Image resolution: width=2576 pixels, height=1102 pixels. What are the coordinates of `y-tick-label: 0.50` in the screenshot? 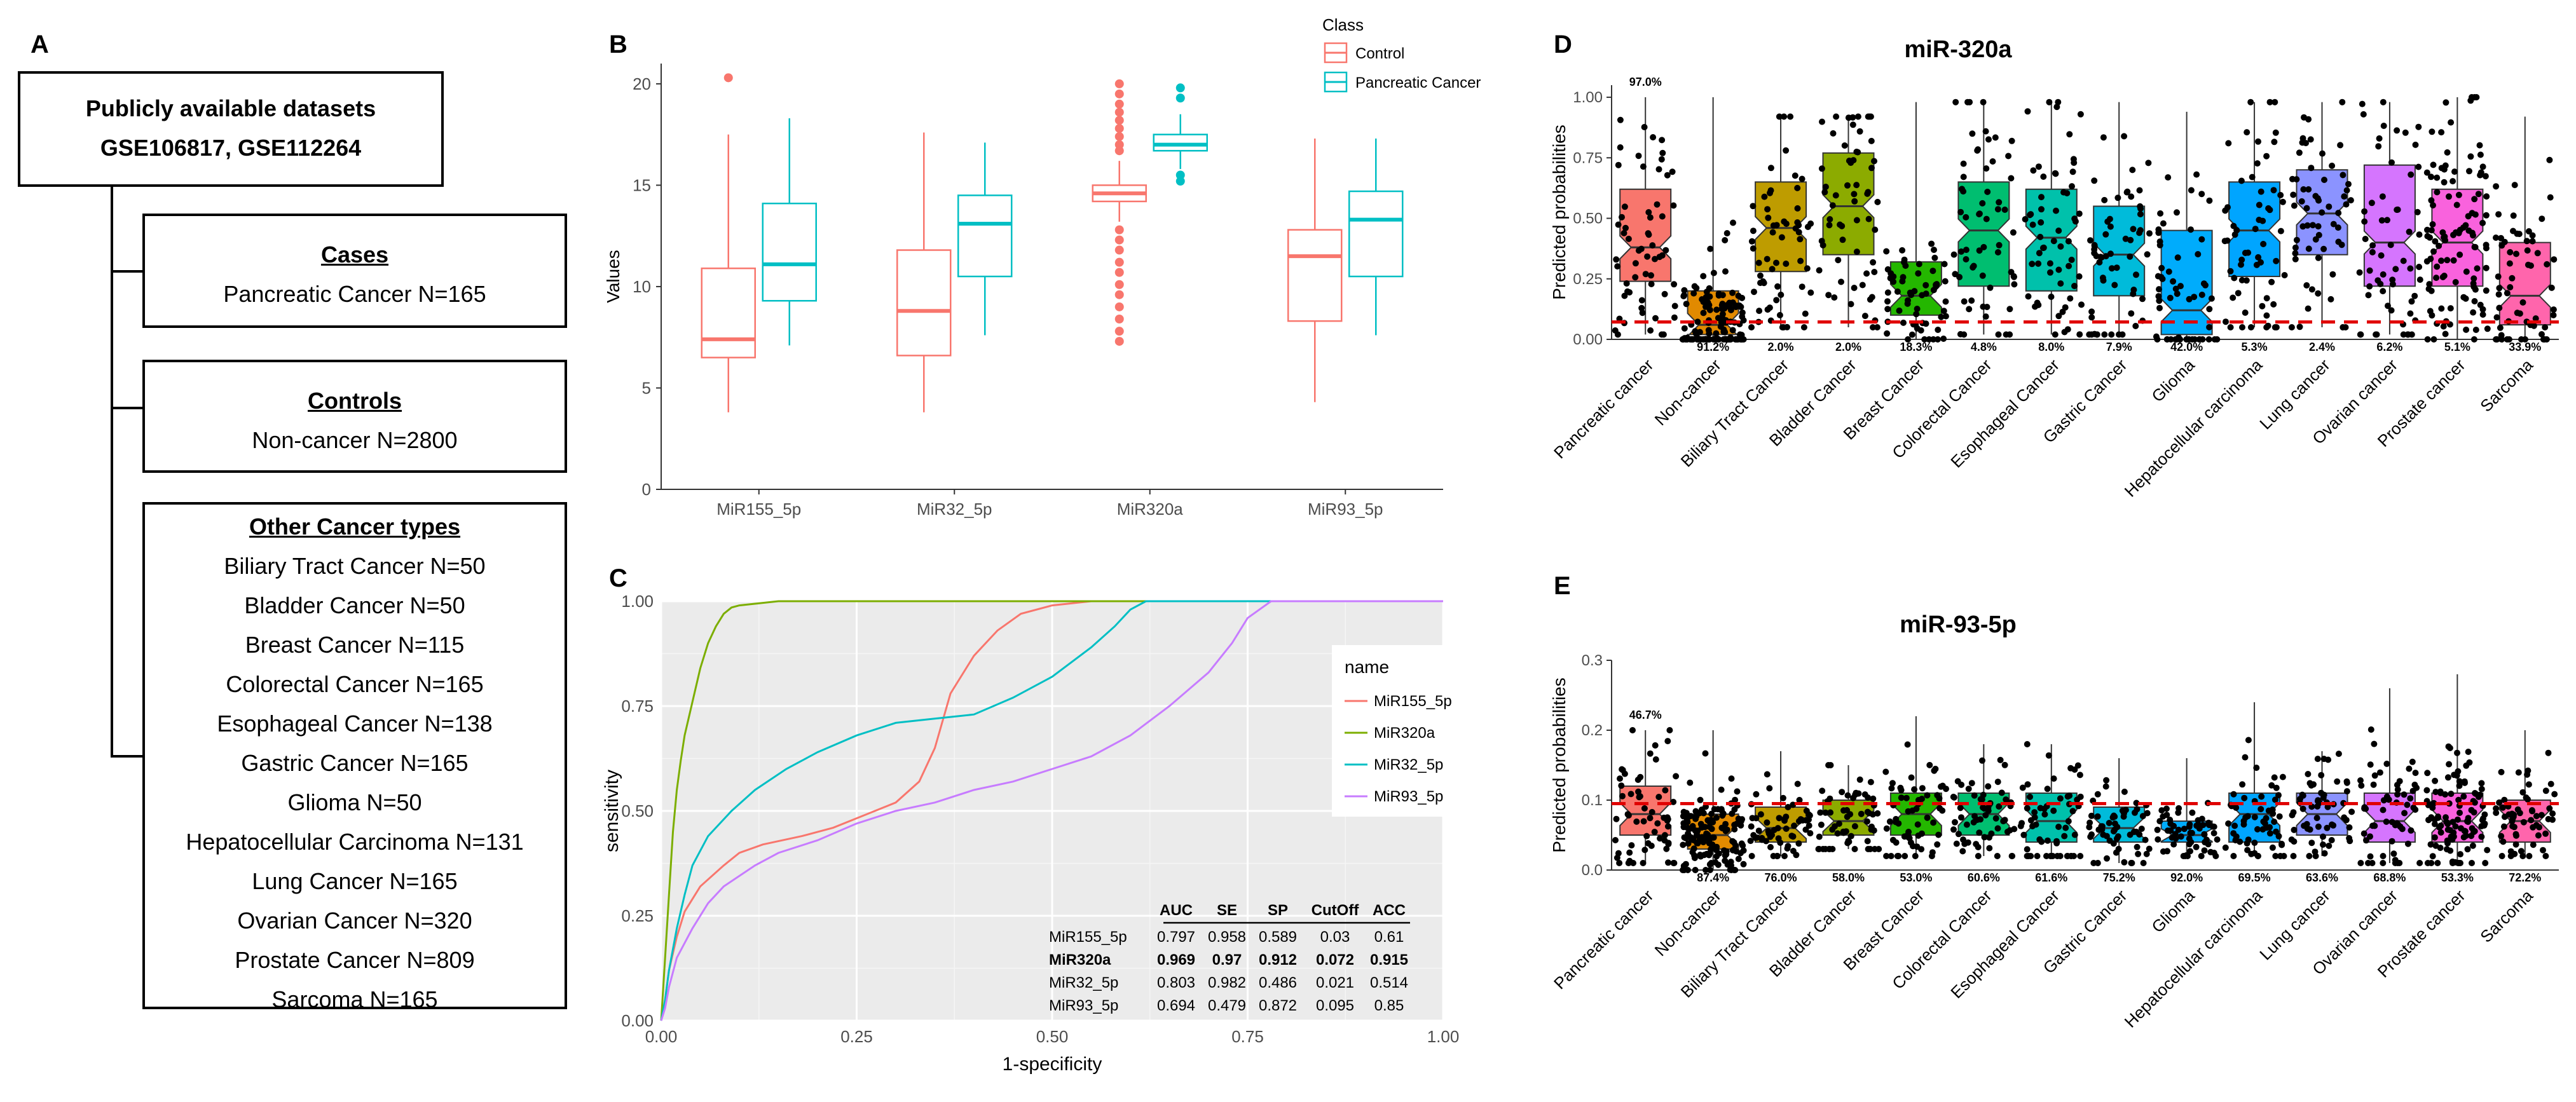 It's located at (1588, 219).